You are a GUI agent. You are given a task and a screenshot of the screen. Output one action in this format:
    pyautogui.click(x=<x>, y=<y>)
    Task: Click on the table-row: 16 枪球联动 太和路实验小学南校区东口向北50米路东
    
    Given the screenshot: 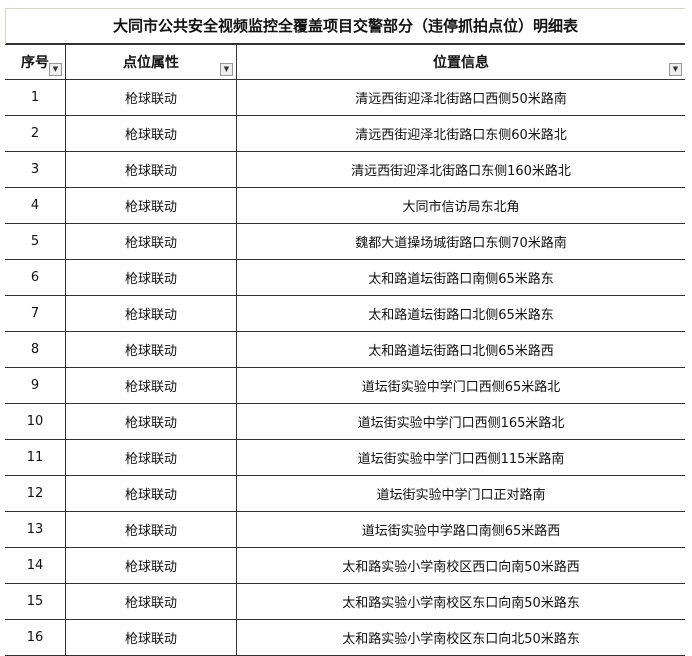 What is the action you would take?
    pyautogui.click(x=345, y=637)
    